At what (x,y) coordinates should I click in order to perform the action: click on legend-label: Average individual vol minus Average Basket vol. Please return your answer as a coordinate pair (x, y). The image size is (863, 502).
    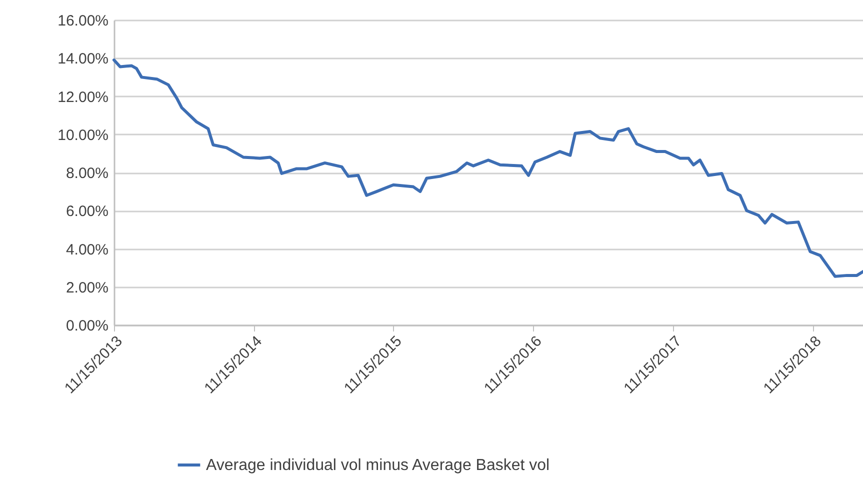
    Looking at the image, I should click on (378, 465).